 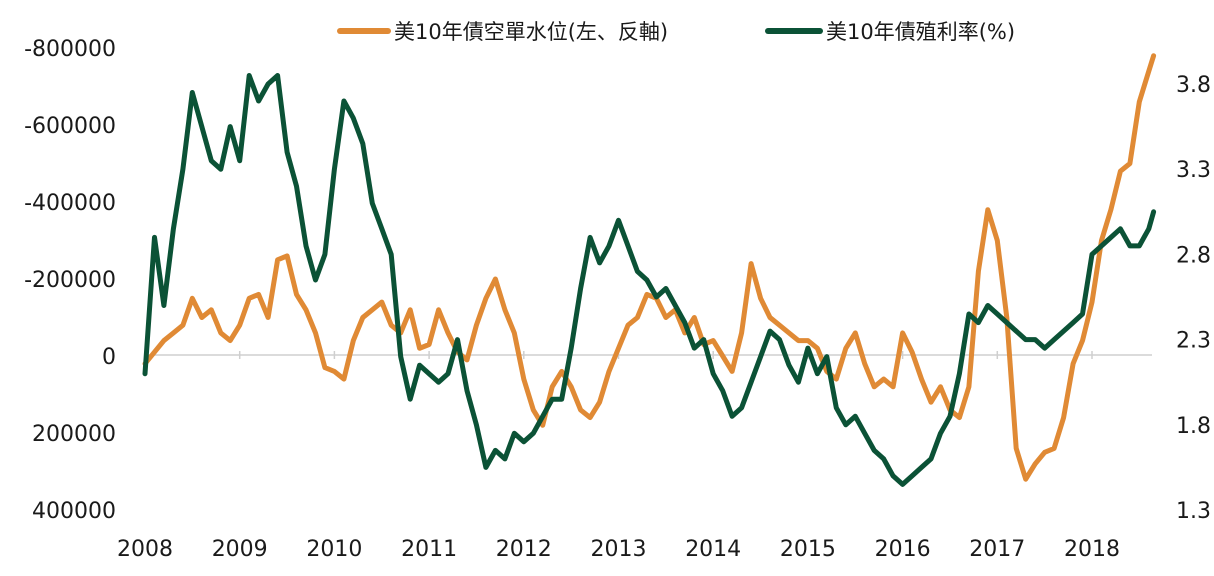 What do you see at coordinates (1193, 170) in the screenshot?
I see `right-y-tick-label: 3.3` at bounding box center [1193, 170].